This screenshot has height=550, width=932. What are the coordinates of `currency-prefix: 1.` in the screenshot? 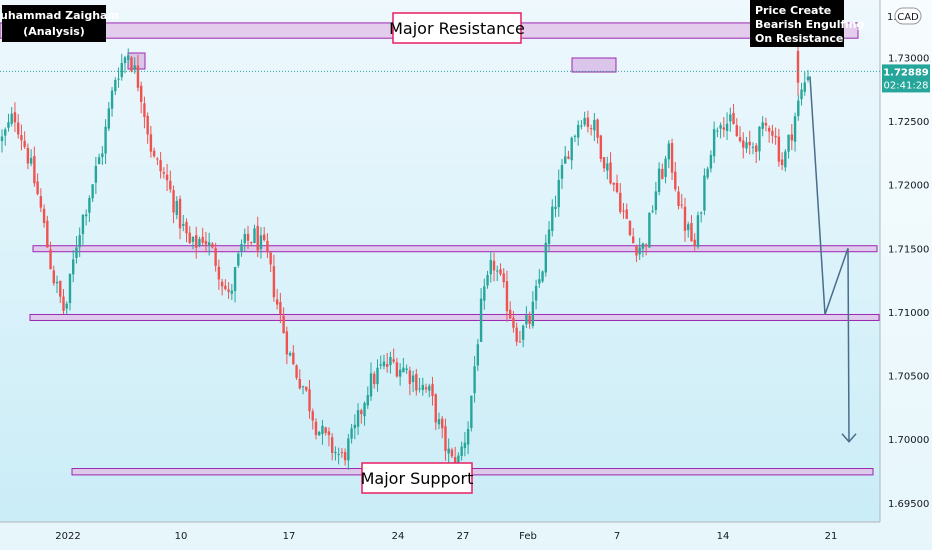 It's located at (892, 17).